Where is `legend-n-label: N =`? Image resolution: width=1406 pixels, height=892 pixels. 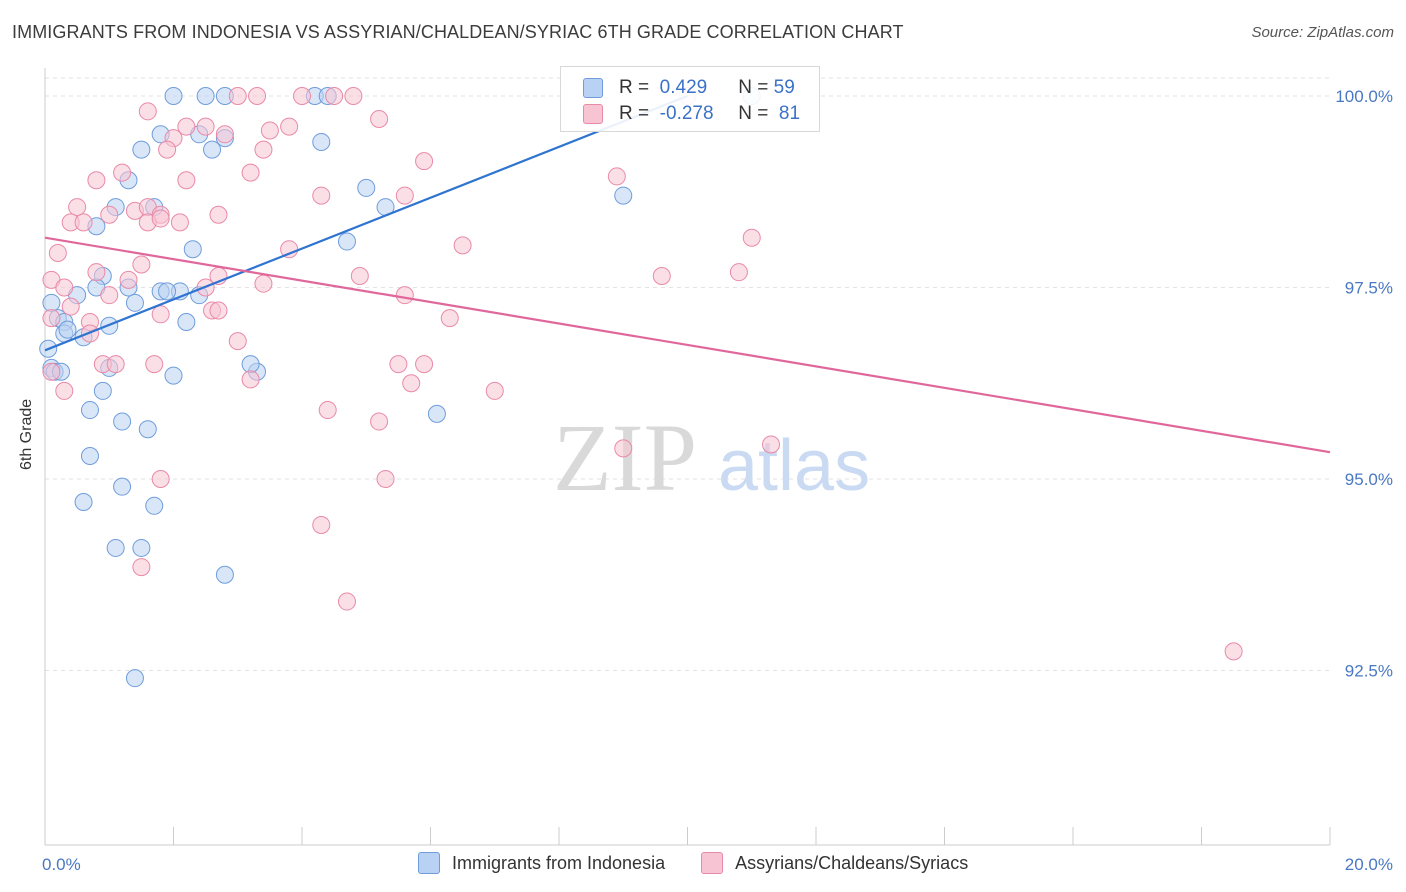 legend-n-label: N = is located at coordinates (753, 113).